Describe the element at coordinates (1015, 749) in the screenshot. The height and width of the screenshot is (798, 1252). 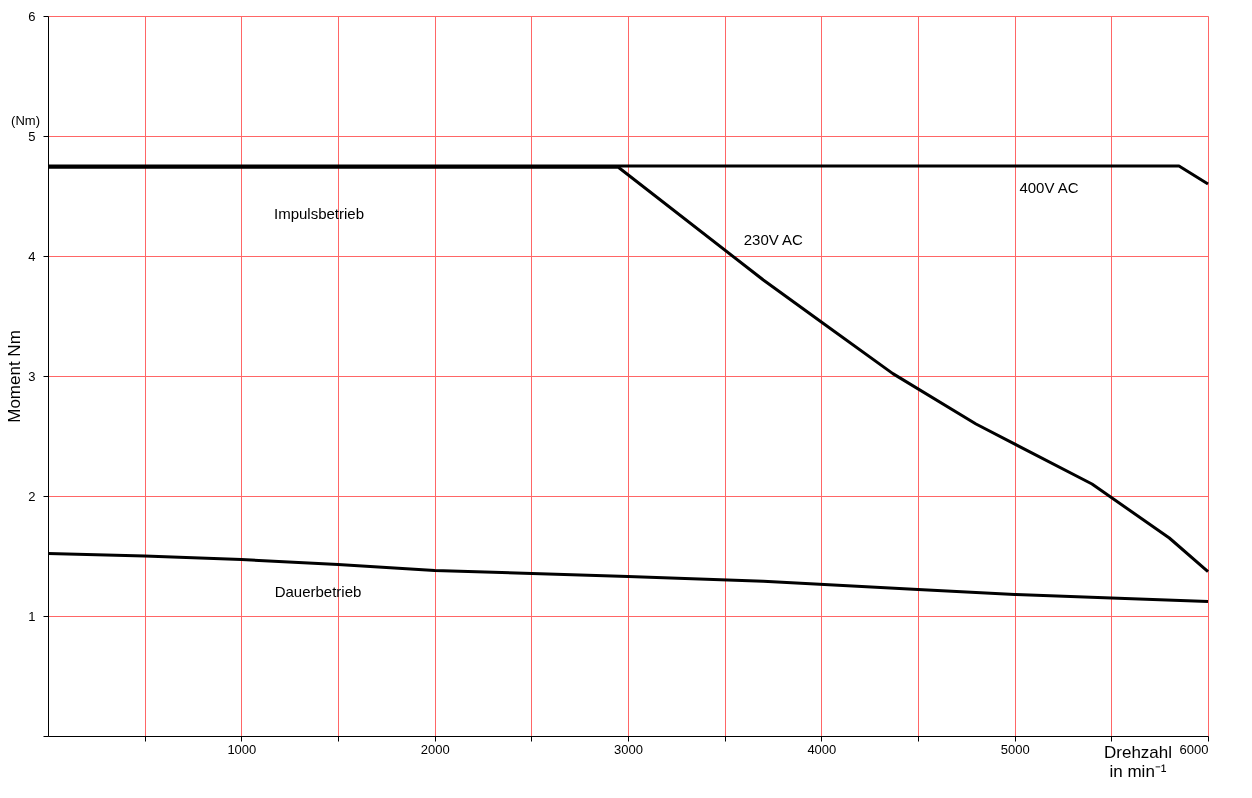
I see `x-tick-label: 5000` at that location.